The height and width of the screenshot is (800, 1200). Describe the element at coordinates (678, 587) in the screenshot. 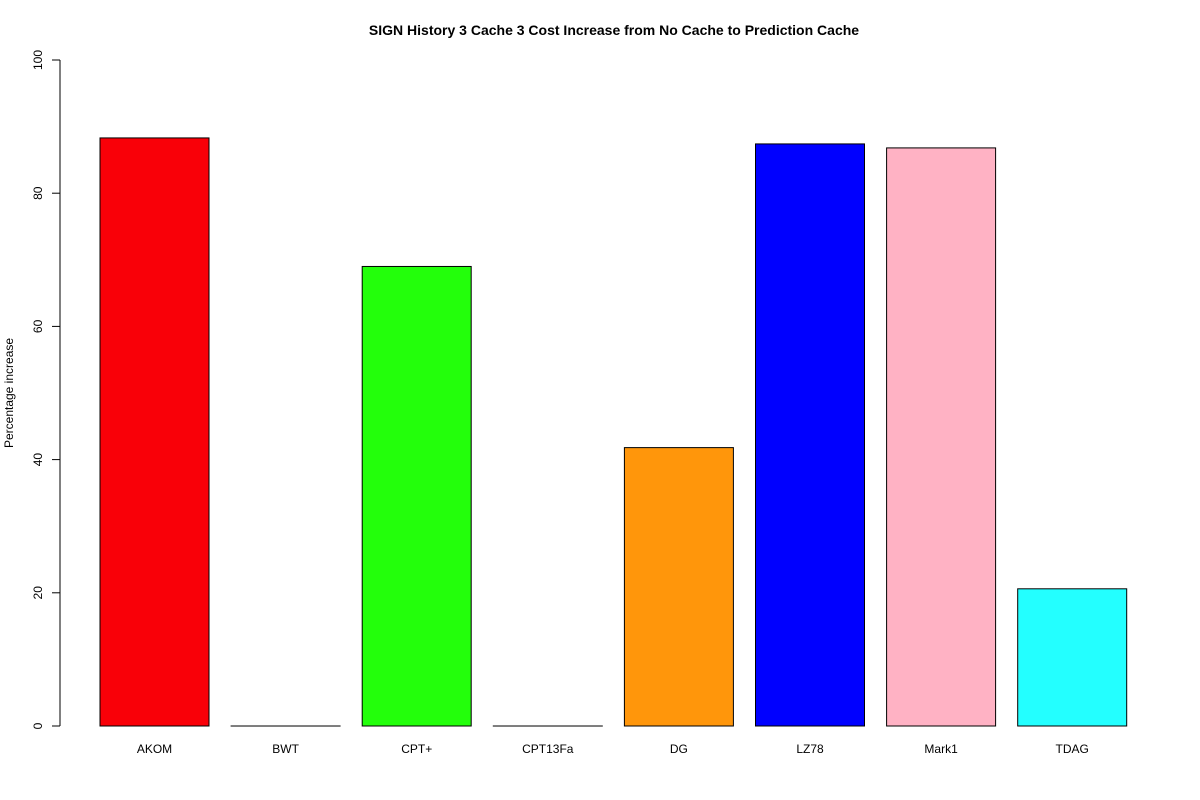

I see `bar-dg` at that location.